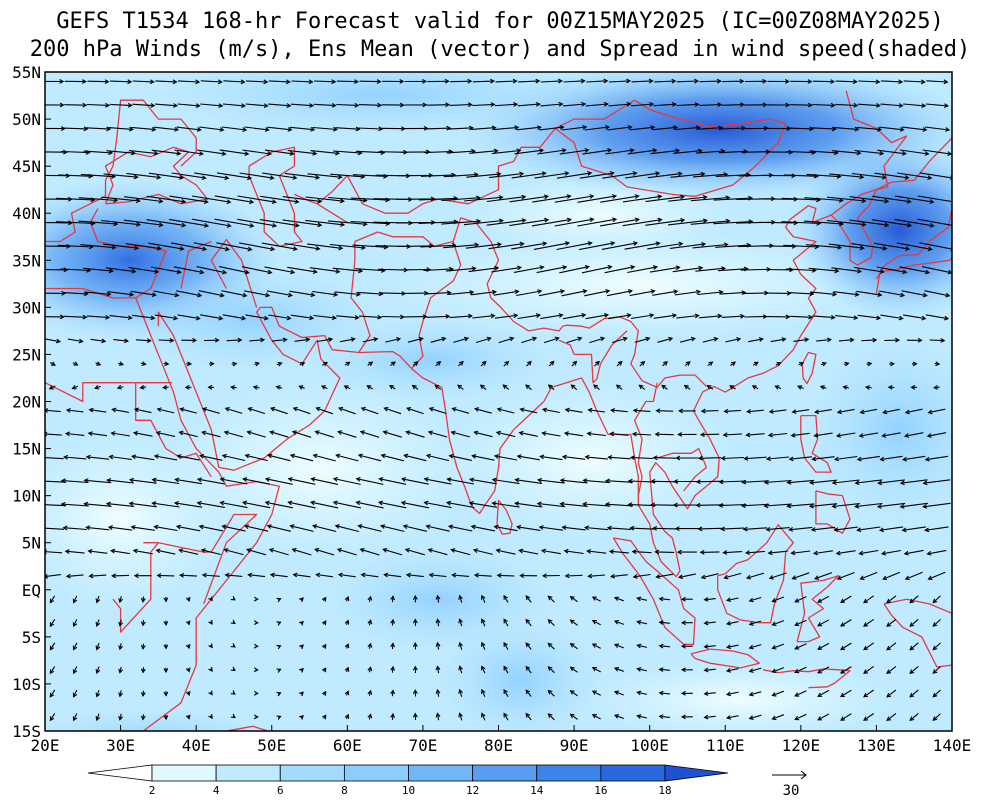 The height and width of the screenshot is (800, 1000). I want to click on lon-tick-label: 120E, so click(801, 745).